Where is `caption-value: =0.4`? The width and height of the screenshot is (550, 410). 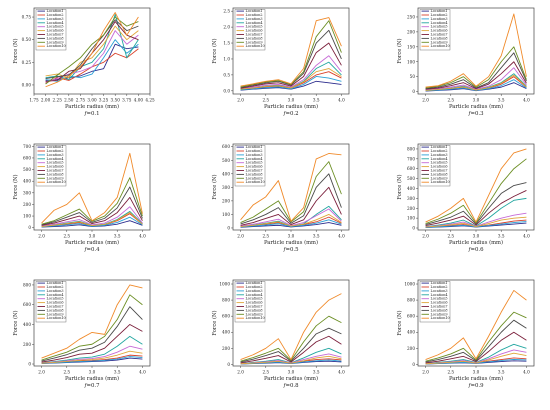
caption-value: =0.4 is located at coordinates (93, 250).